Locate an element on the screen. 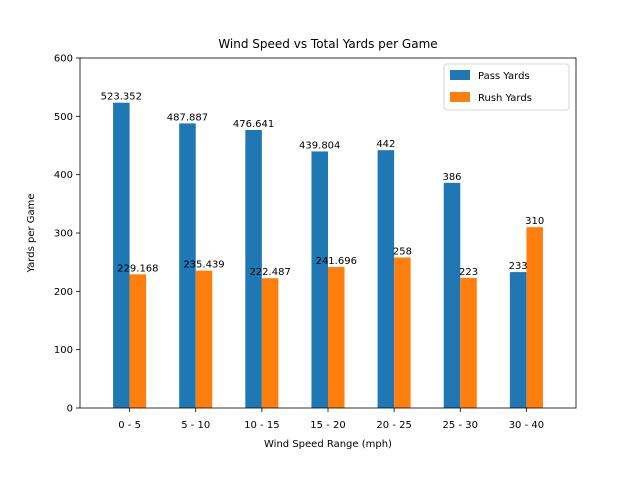 The image size is (640, 480). legend-label-rush-yards: Rush Yards is located at coordinates (505, 98).